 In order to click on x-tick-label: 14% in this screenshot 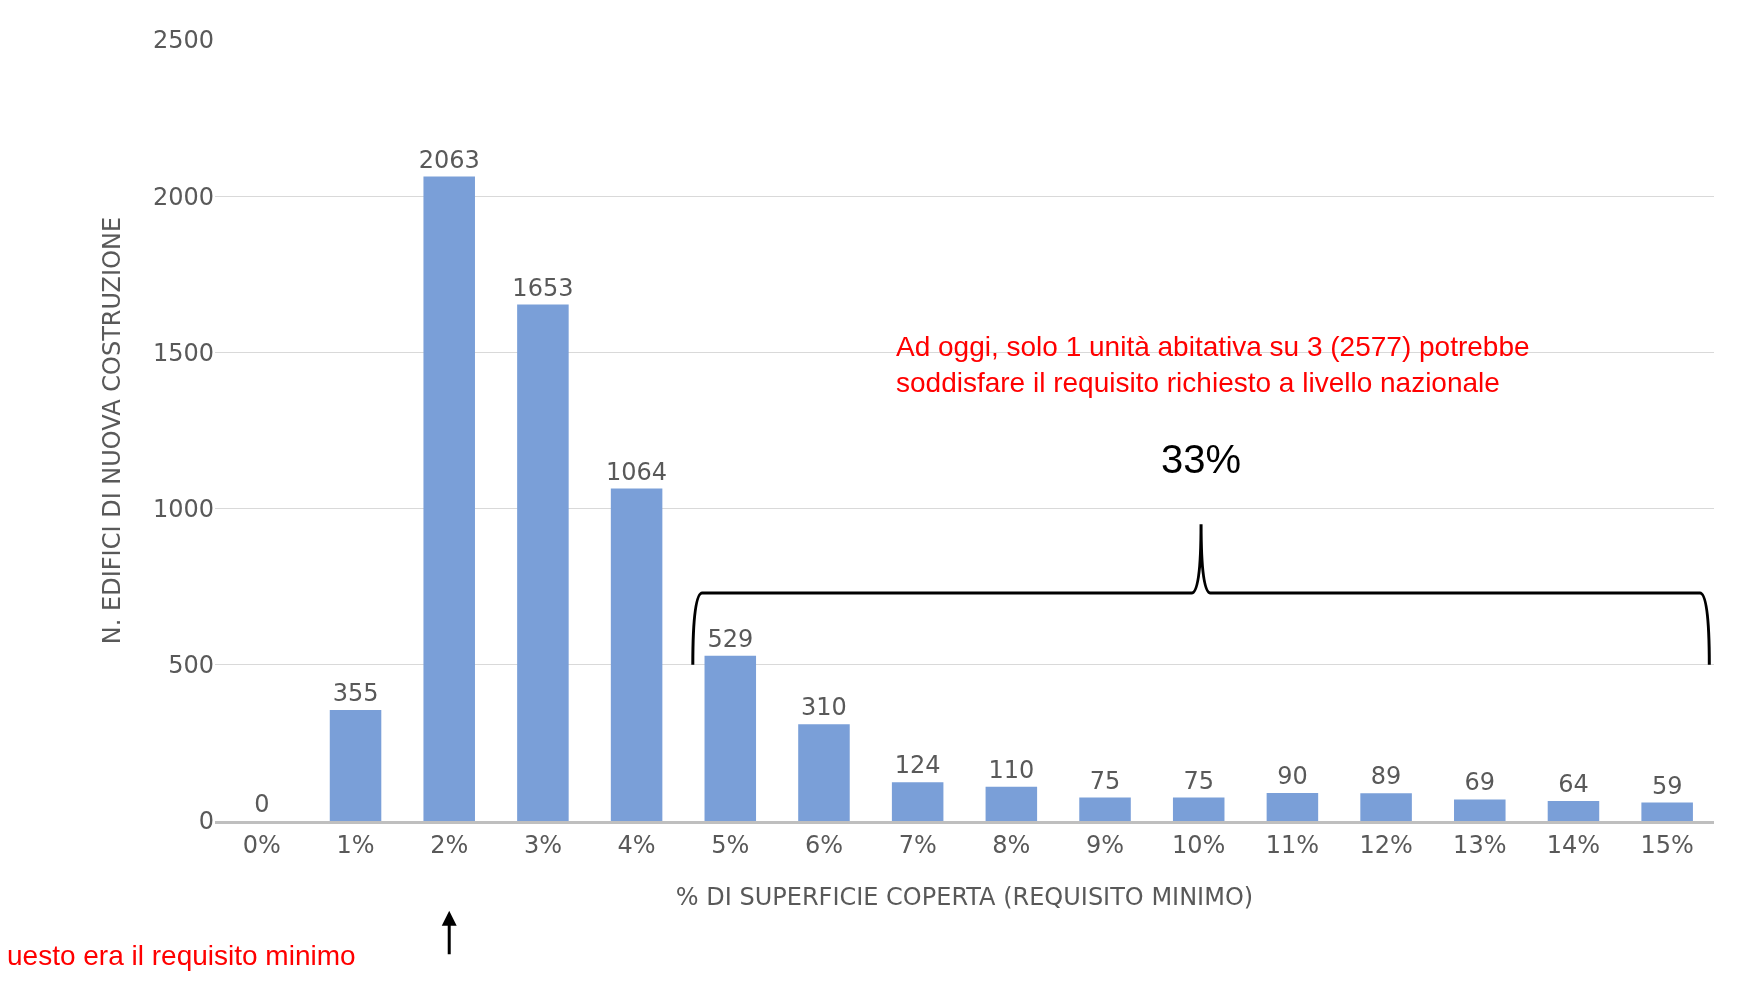, I will do `click(1573, 844)`.